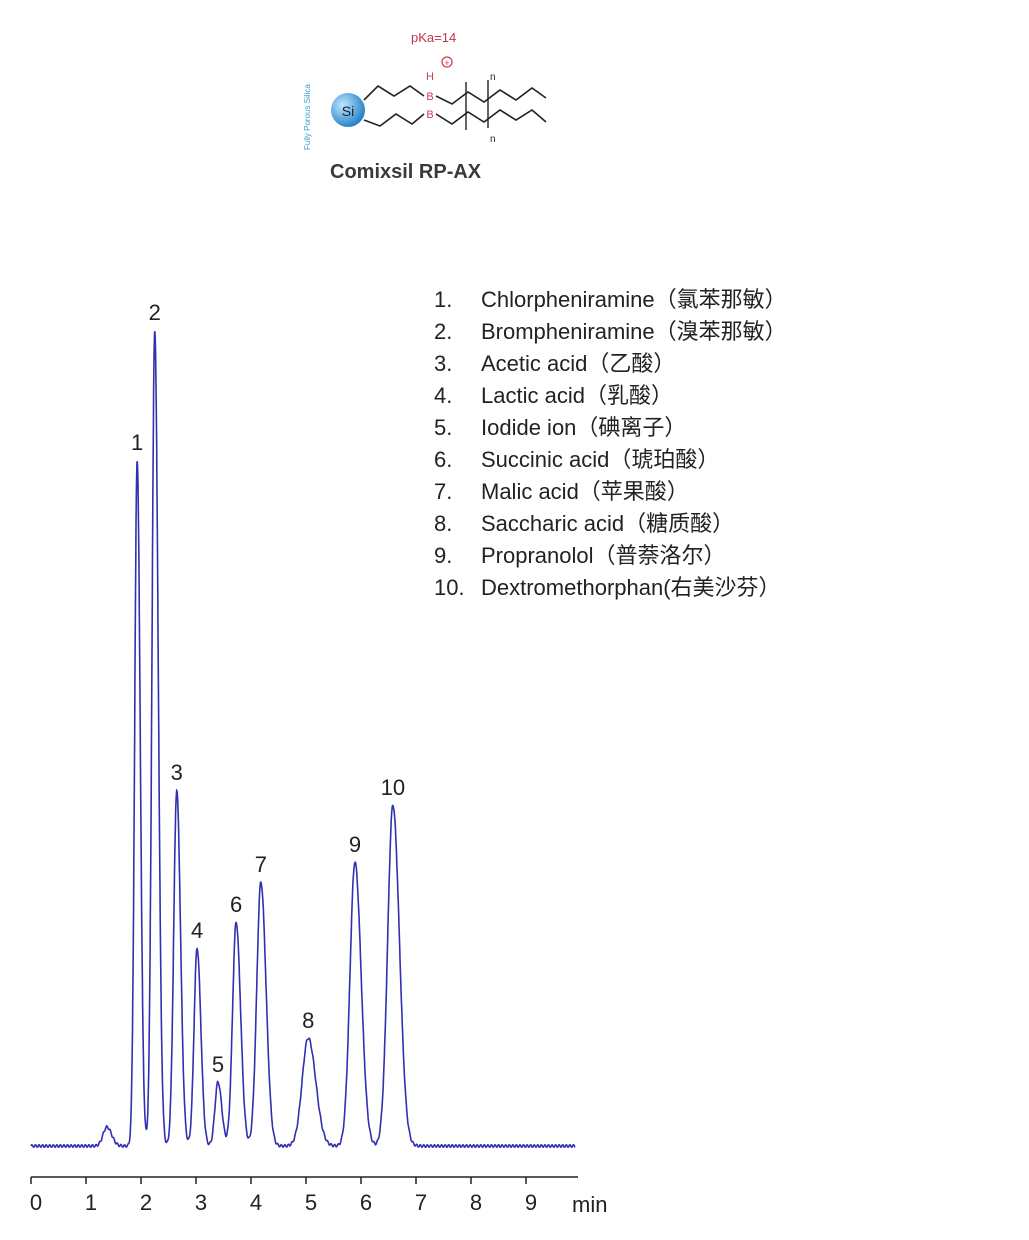 This screenshot has width=1029, height=1240. I want to click on peak-label: 1, so click(137, 442).